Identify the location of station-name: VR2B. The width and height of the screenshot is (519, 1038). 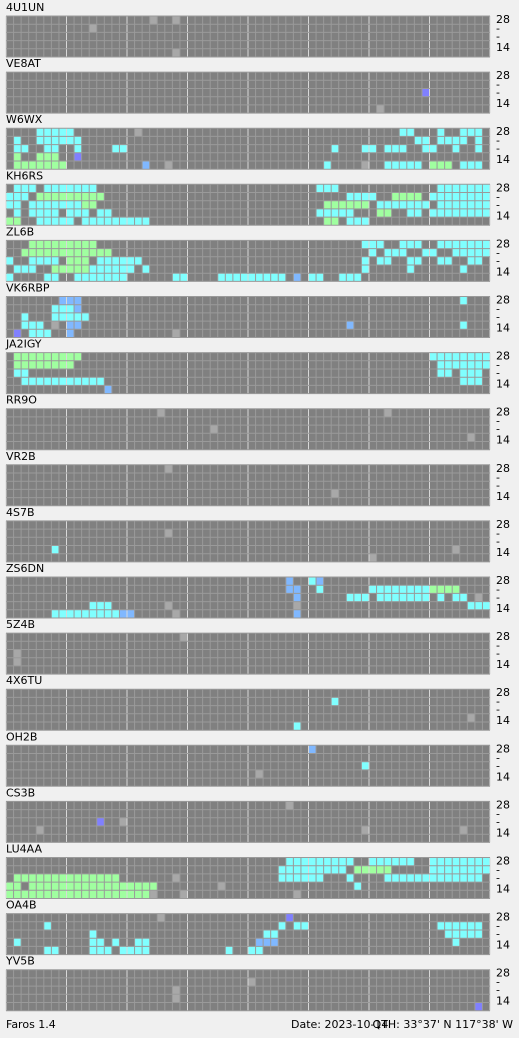
(21, 456).